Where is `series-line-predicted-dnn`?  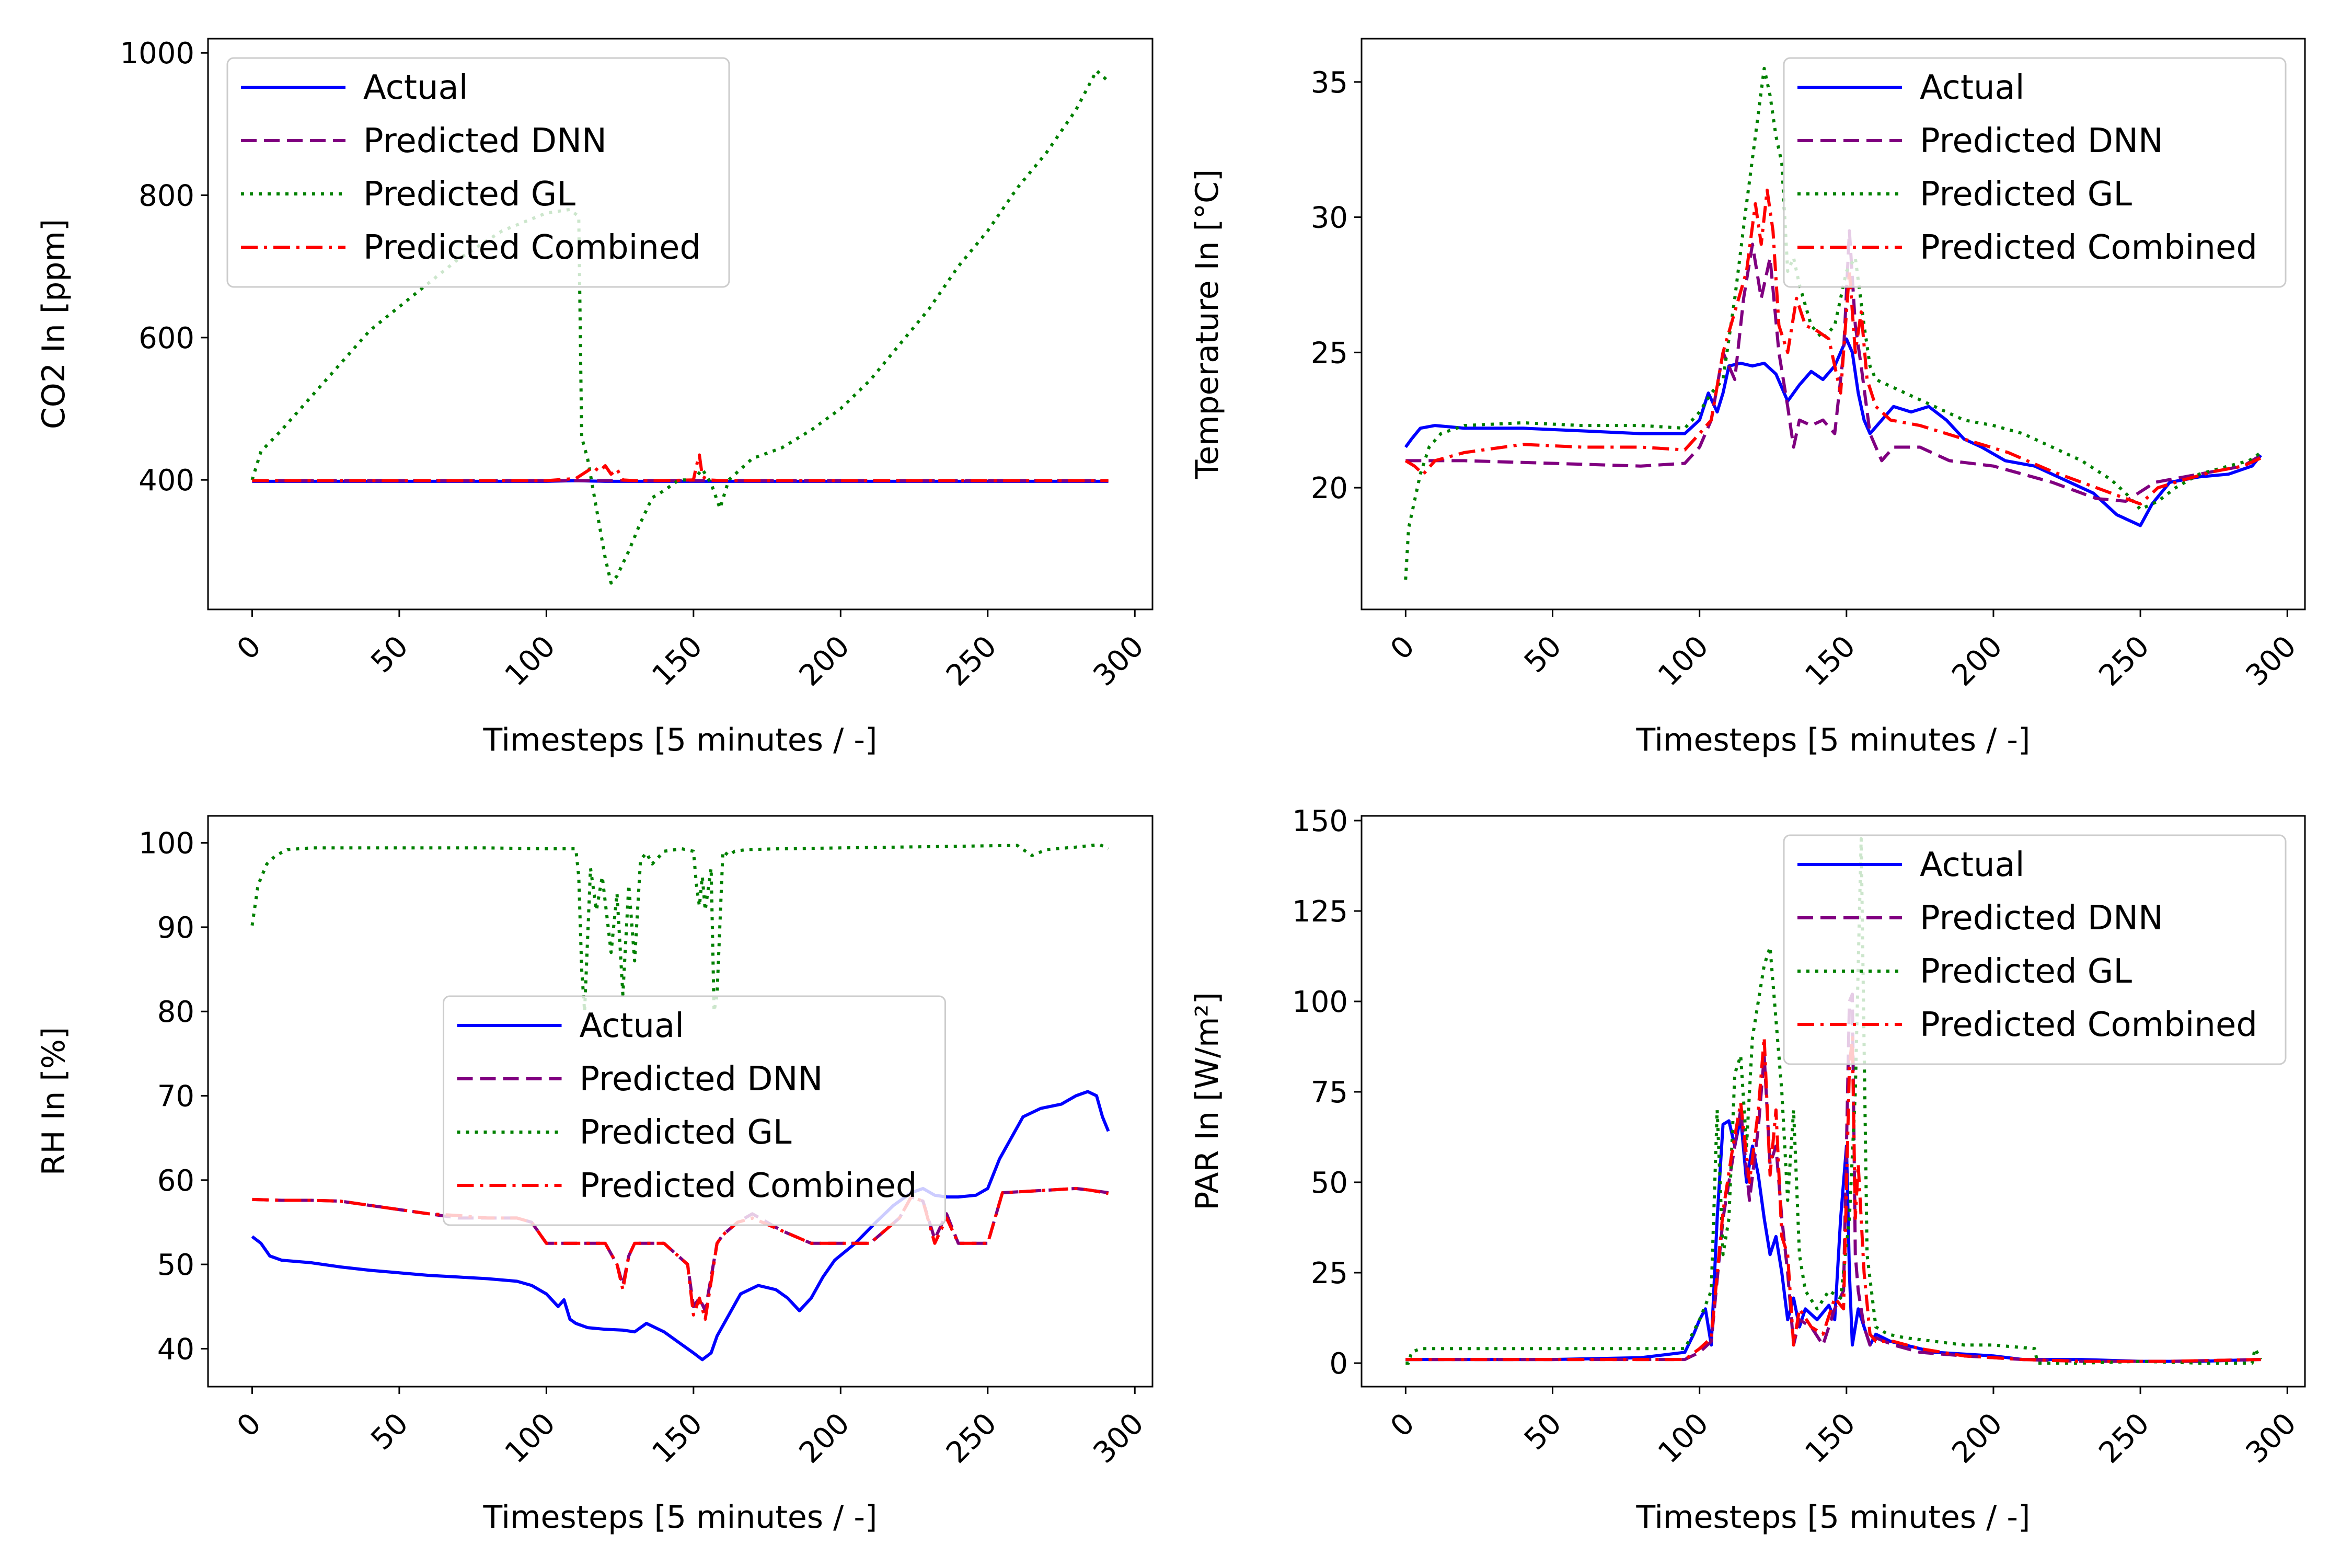
series-line-predicted-dnn is located at coordinates (1833, 366).